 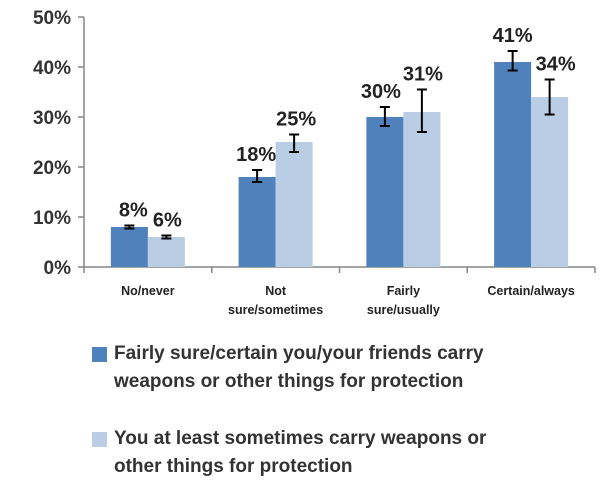 I want to click on x-tick-label: Fairly, so click(x=403, y=291).